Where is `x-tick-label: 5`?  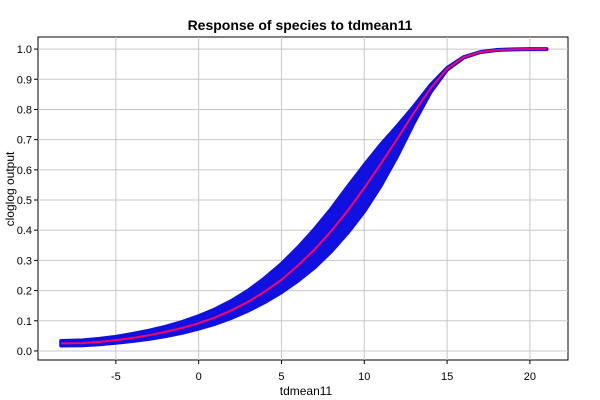
x-tick-label: 5 is located at coordinates (281, 377).